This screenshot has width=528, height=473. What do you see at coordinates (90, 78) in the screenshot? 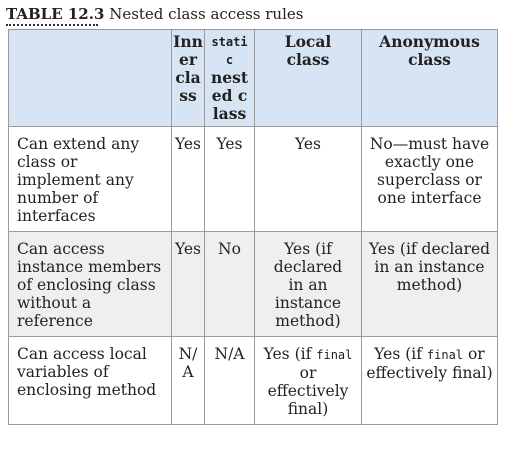
I see `header-blank` at bounding box center [90, 78].